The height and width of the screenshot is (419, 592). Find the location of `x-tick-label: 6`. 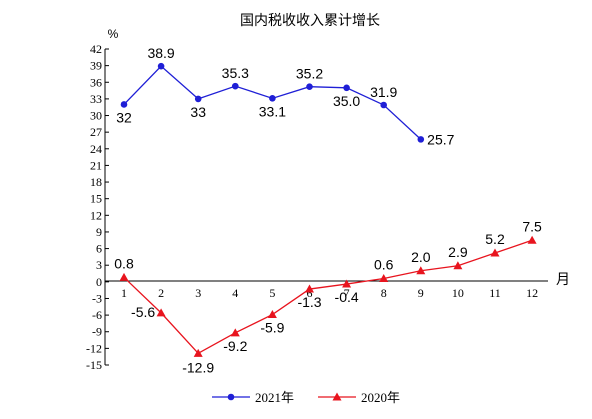

x-tick-label: 6 is located at coordinates (310, 293).